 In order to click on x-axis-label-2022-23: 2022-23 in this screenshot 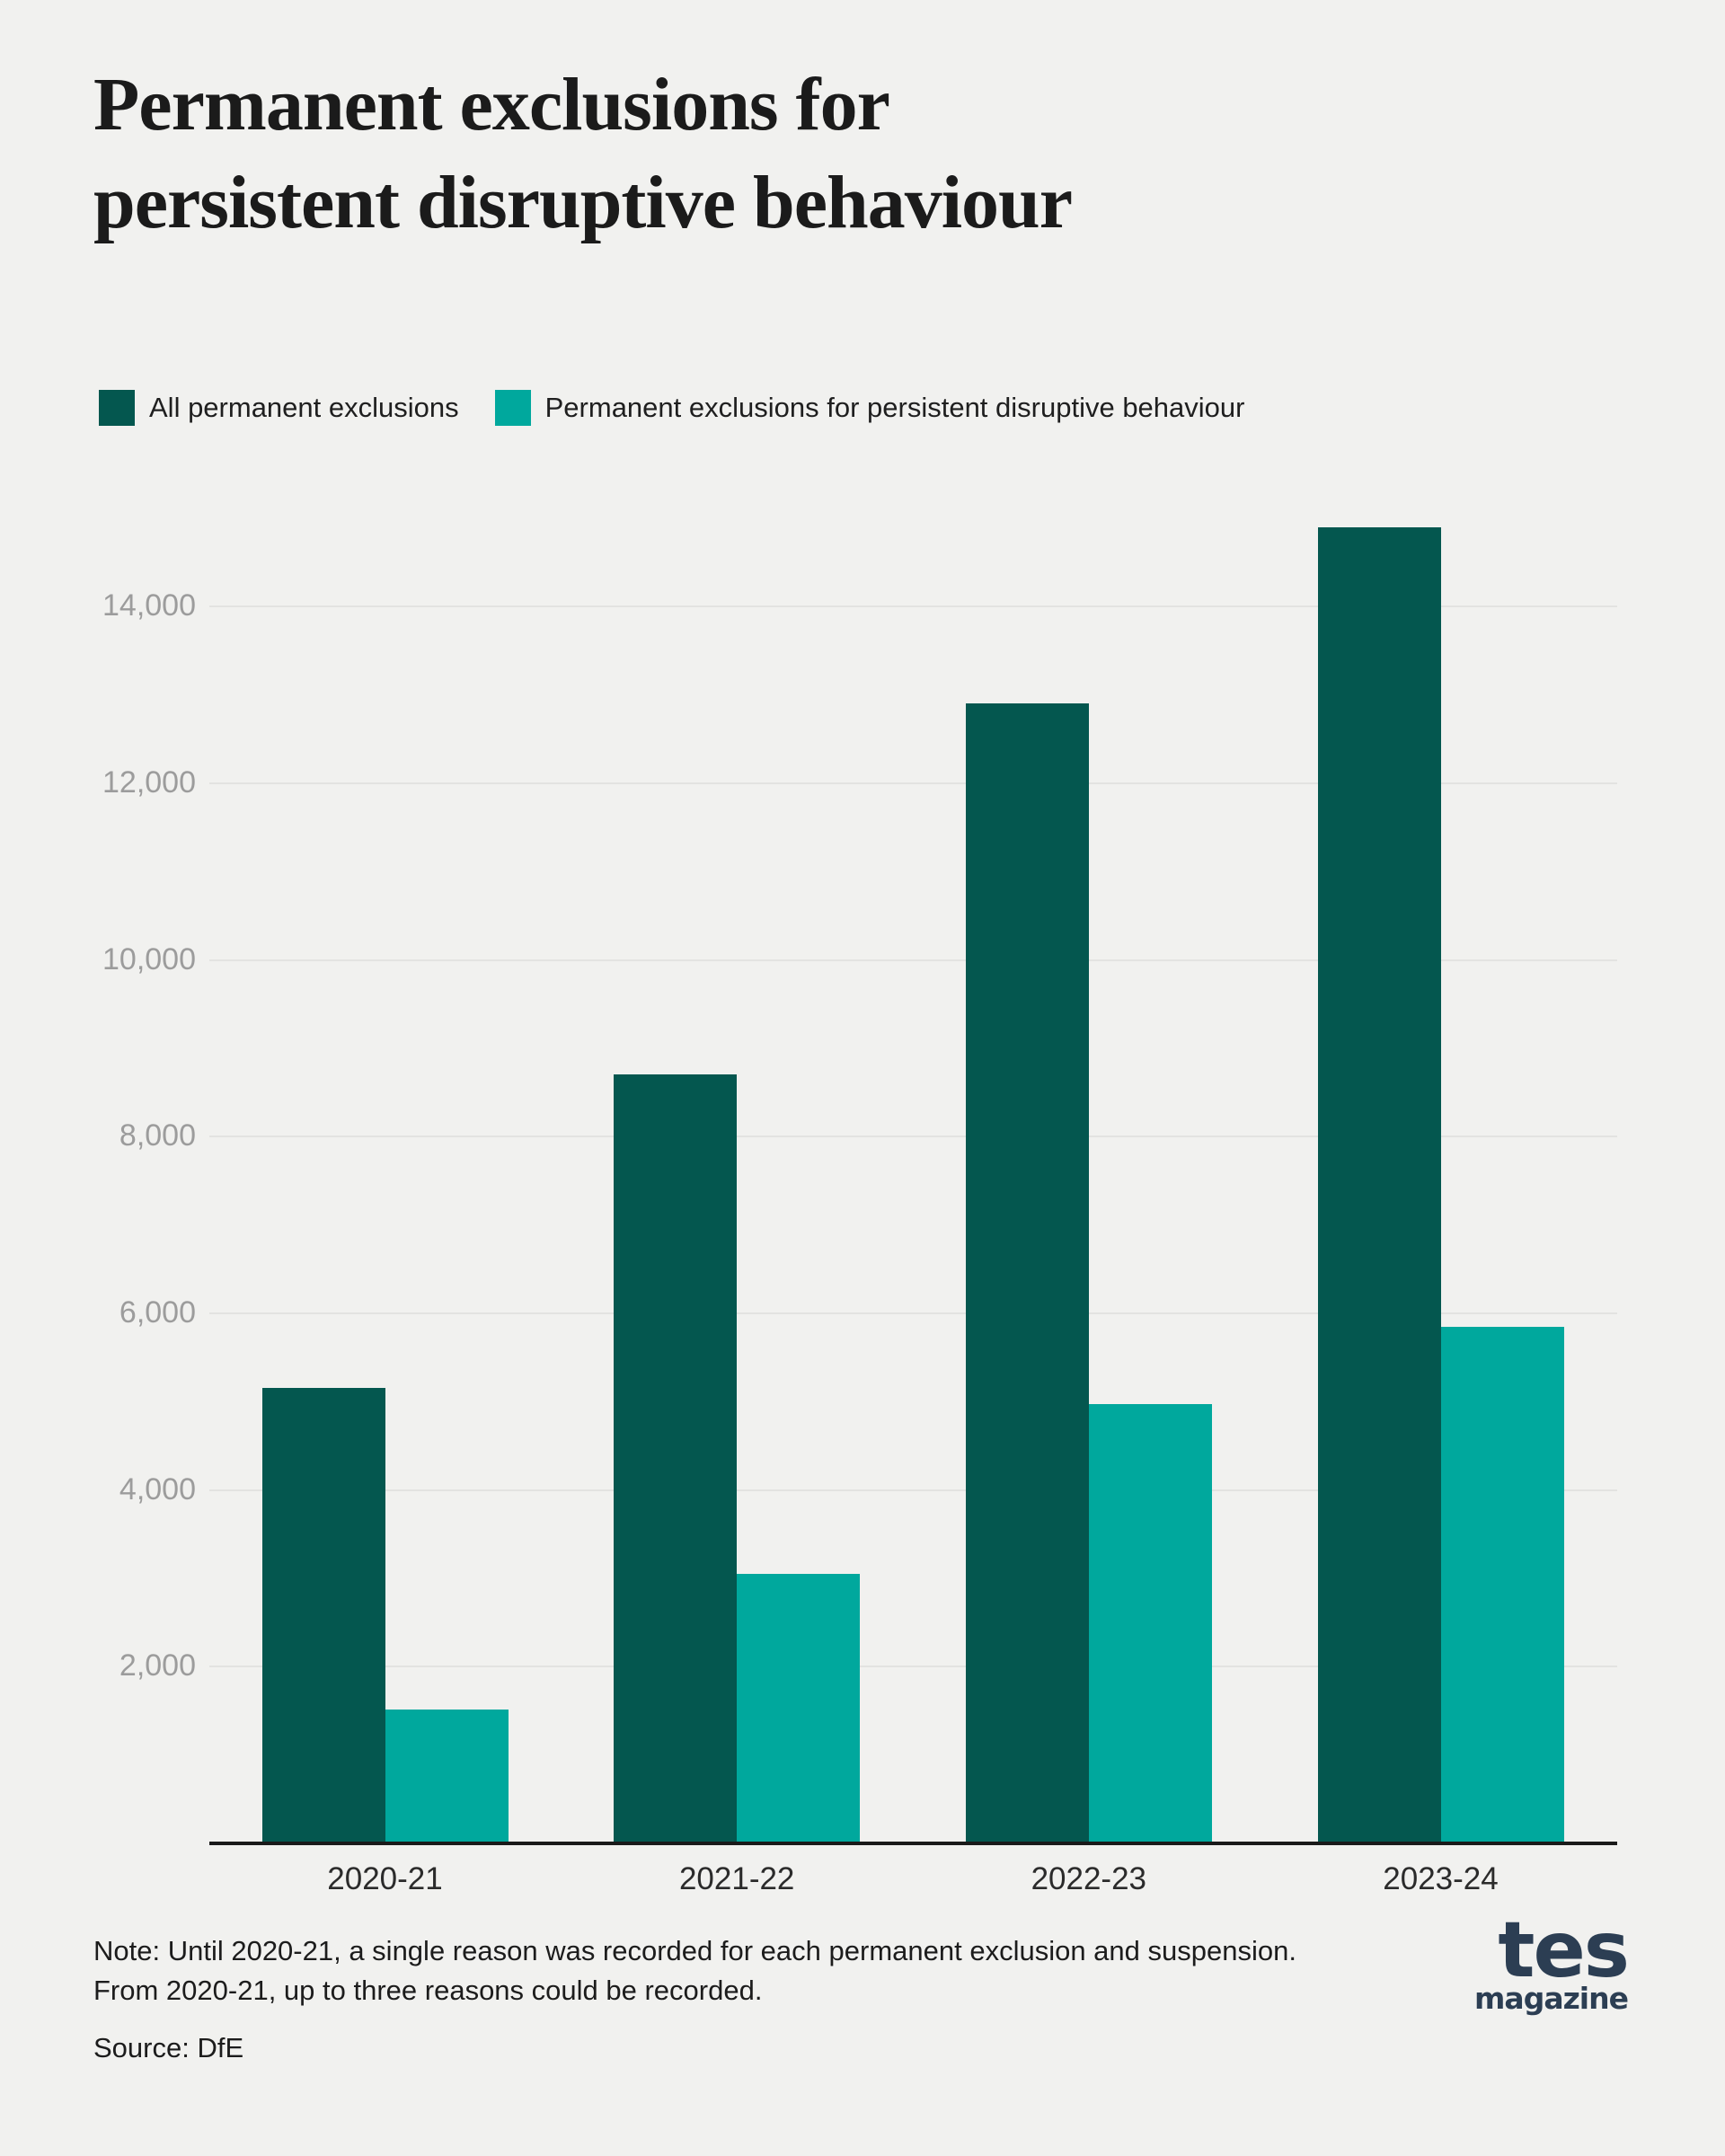, I will do `click(1089, 1879)`.